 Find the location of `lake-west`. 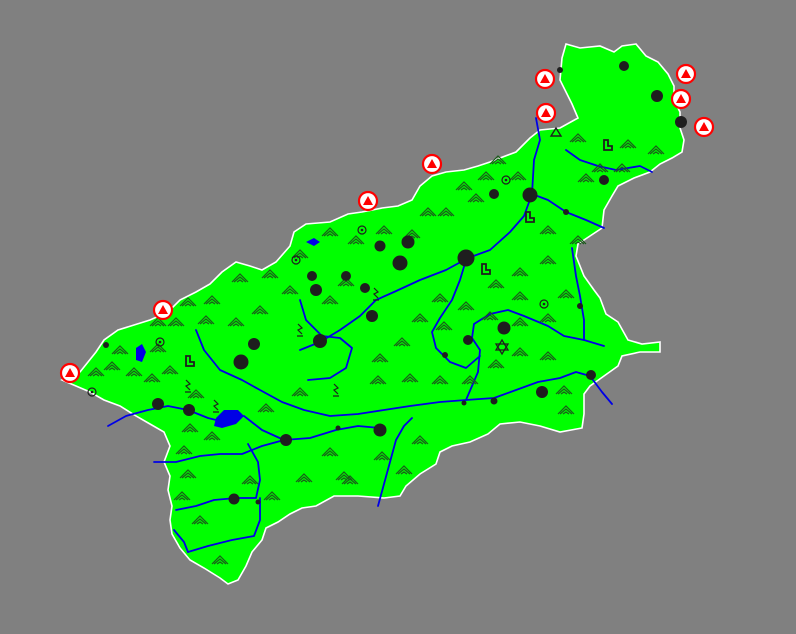

lake-west is located at coordinates (141, 353).